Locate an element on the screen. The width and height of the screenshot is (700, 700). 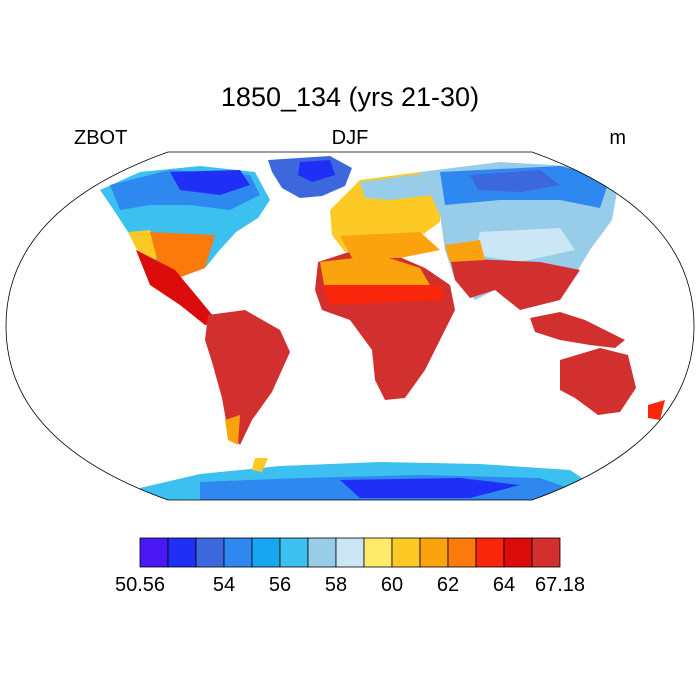
map-title: 1850_134 (yrs 21-30) is located at coordinates (350, 97).